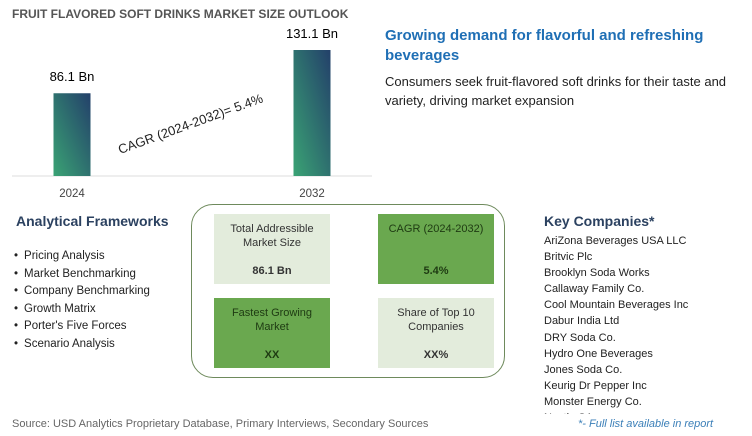 This screenshot has width=752, height=436. Describe the element at coordinates (312, 113) in the screenshot. I see `bar-2032` at that location.